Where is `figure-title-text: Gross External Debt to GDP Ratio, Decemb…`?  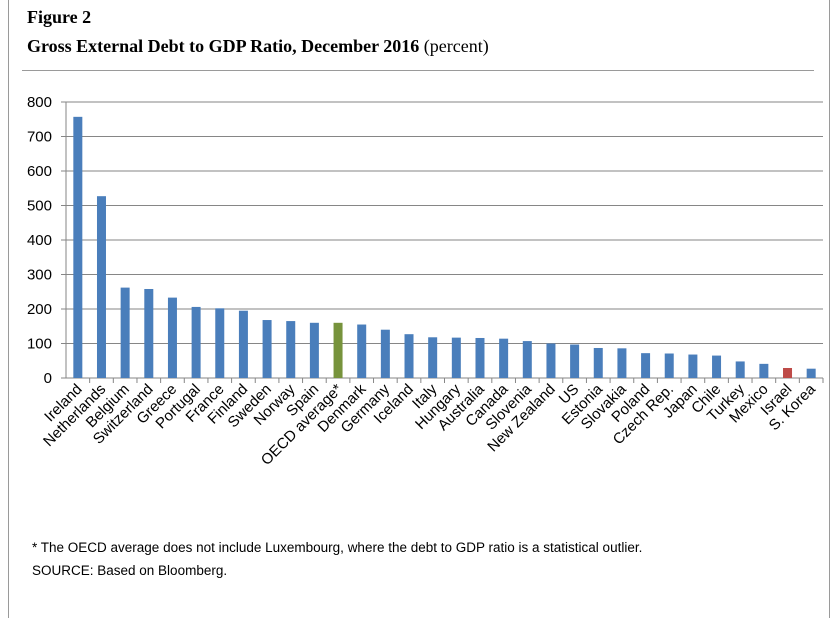 figure-title-text: Gross External Debt to GDP Ratio, Decemb… is located at coordinates (223, 46).